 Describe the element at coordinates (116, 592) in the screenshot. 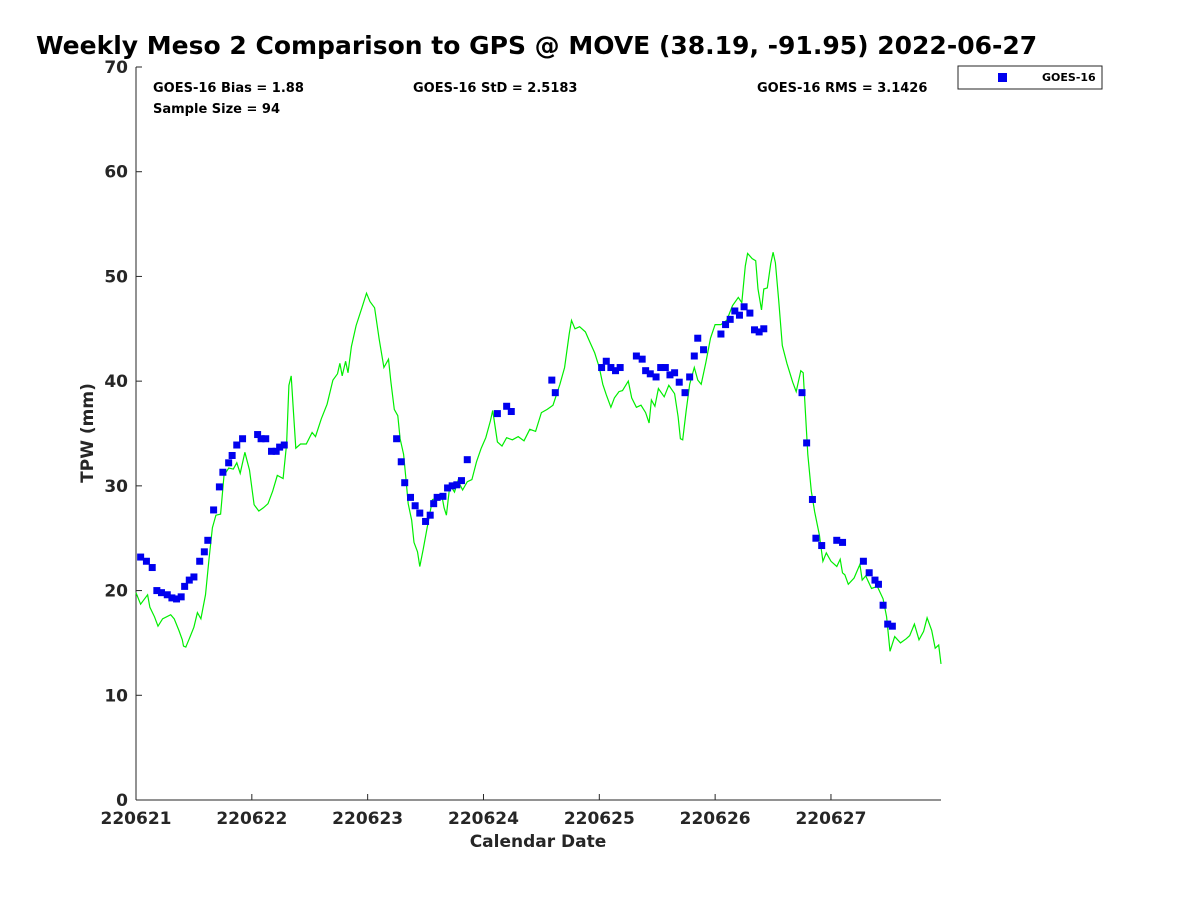

I see `y-tick-label: 20` at that location.